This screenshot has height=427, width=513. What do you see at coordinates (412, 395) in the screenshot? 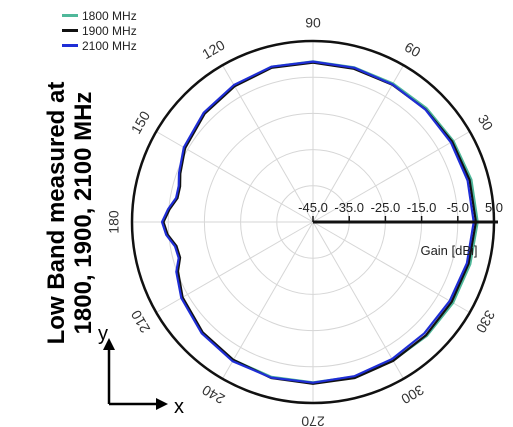
I see `angle-tick-label: 300` at bounding box center [412, 395].